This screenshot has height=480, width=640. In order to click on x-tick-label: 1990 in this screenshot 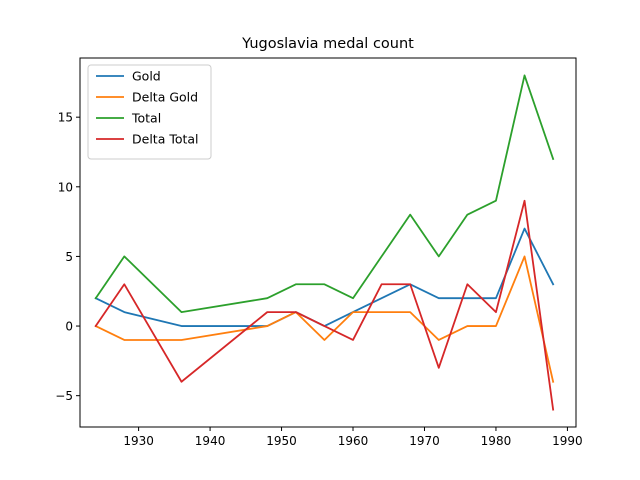, I will do `click(567, 441)`.